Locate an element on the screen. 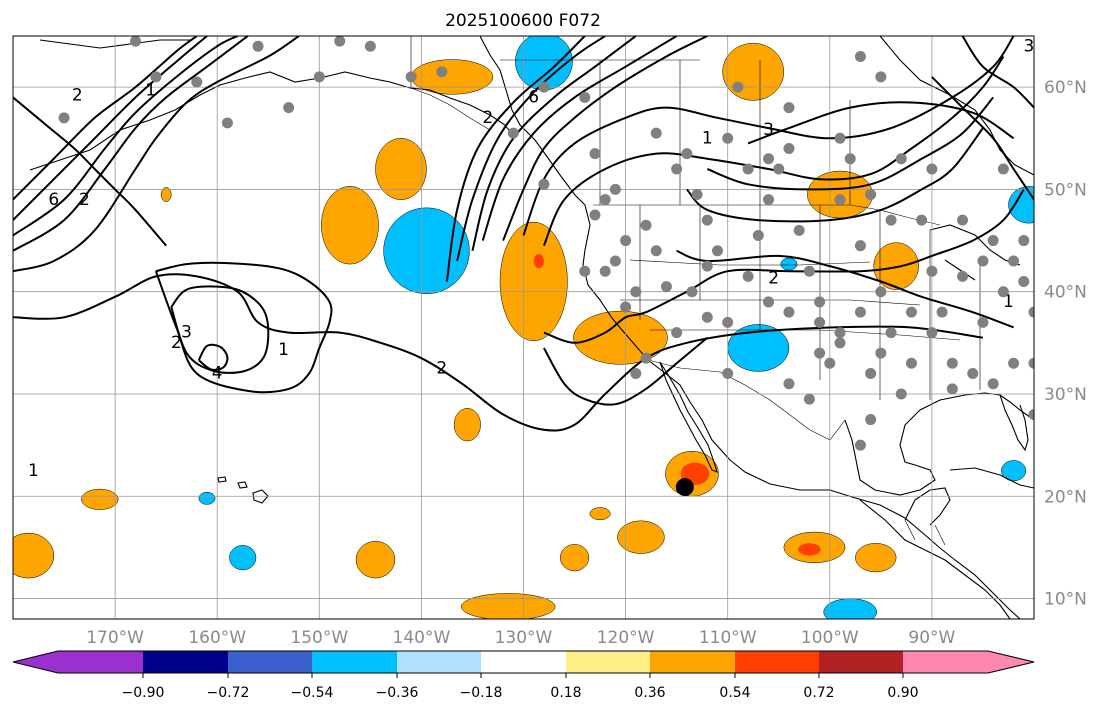  lat-tick-label: 20°N is located at coordinates (1065, 497).